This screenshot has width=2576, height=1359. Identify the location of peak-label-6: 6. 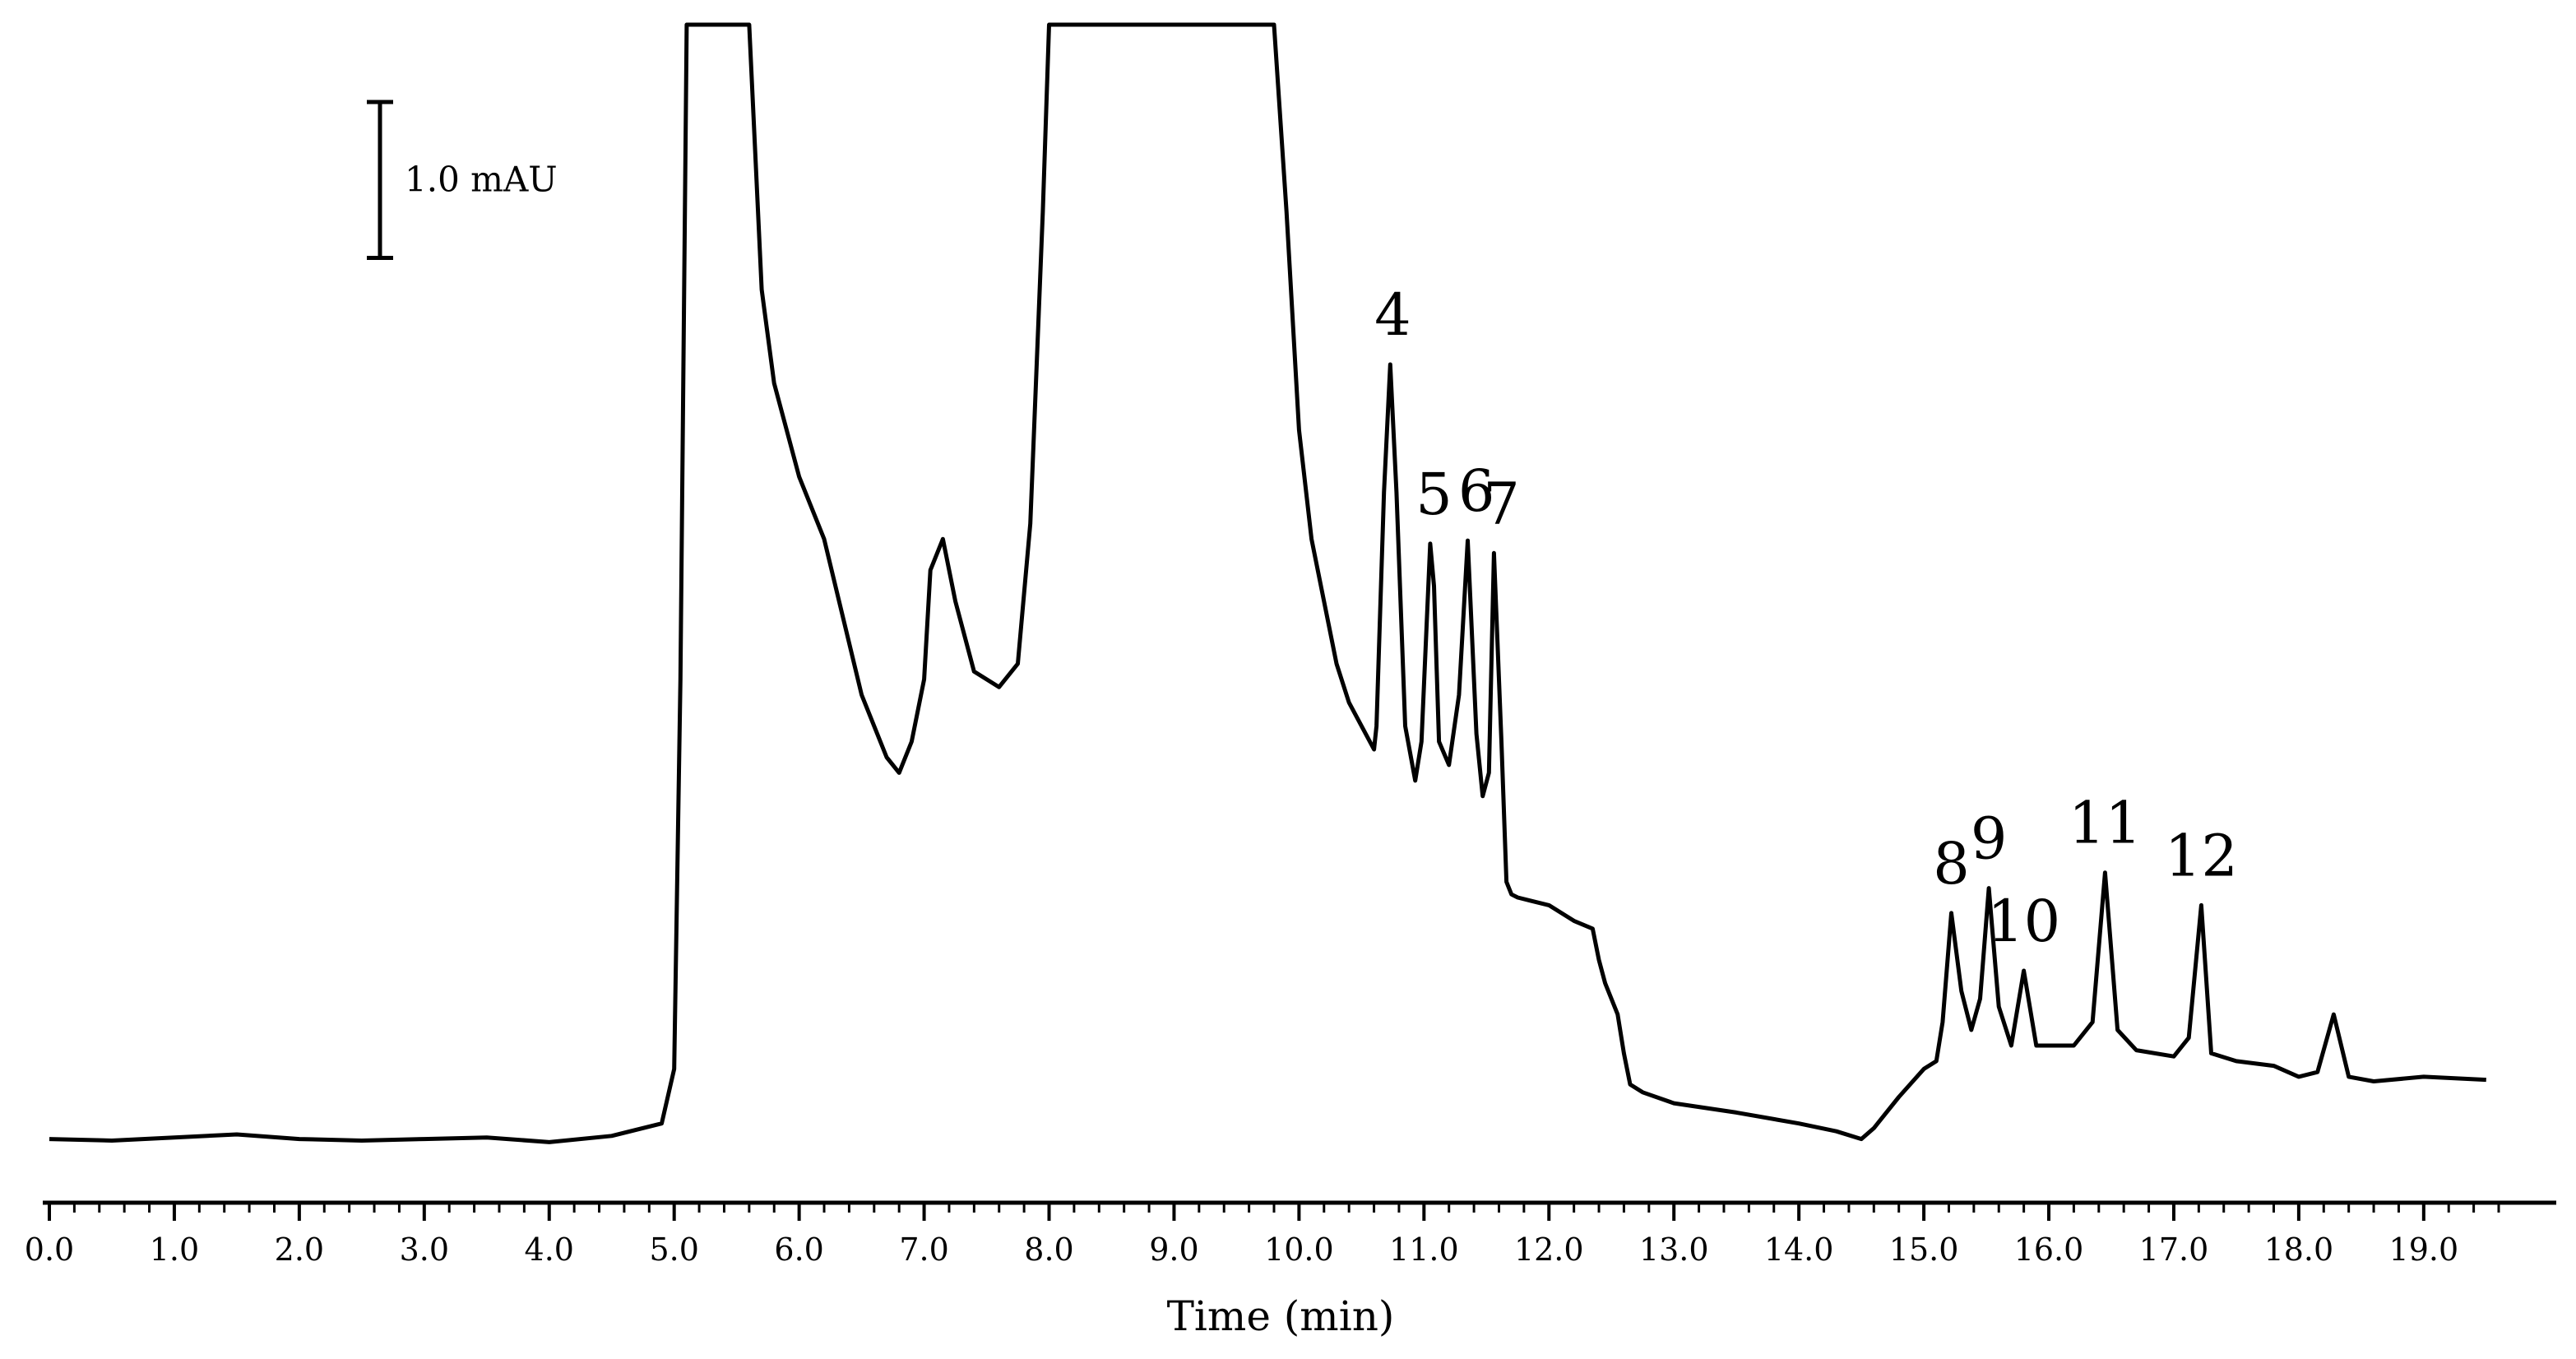
(1477, 491).